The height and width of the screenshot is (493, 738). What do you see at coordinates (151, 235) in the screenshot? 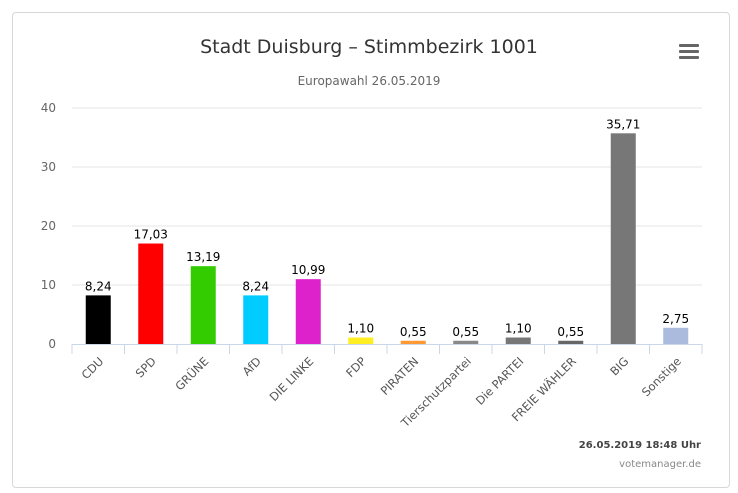
I see `data-label: 17,03` at bounding box center [151, 235].